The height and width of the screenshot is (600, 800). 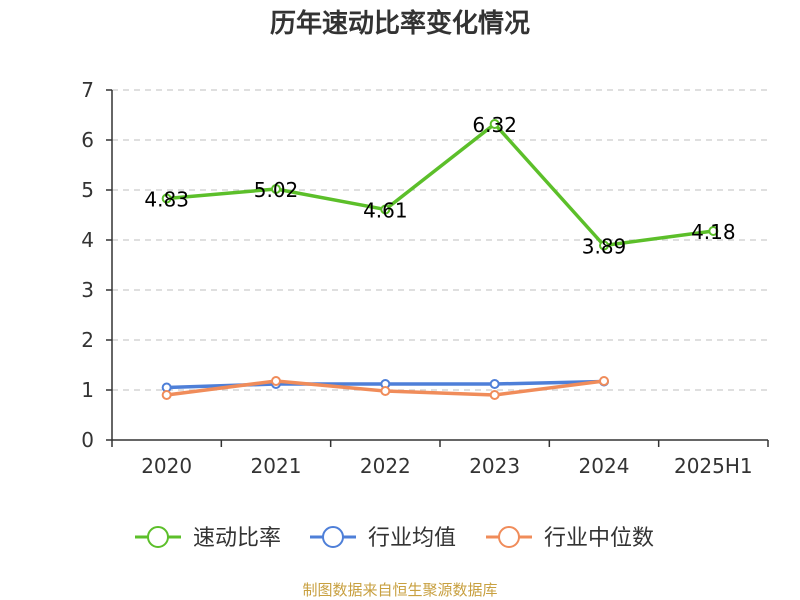 I want to click on y-tick-label: 1, so click(x=87, y=390).